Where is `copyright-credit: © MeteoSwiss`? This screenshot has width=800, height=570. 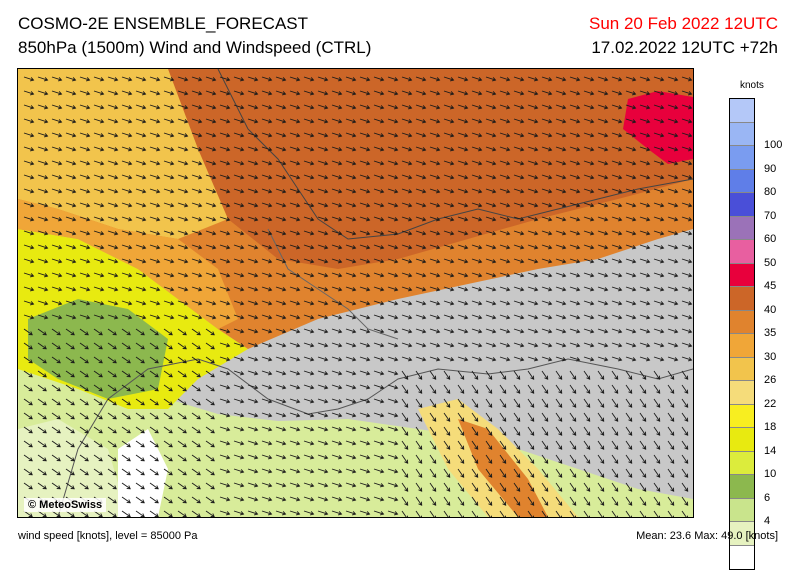 copyright-credit: © MeteoSwiss is located at coordinates (65, 505).